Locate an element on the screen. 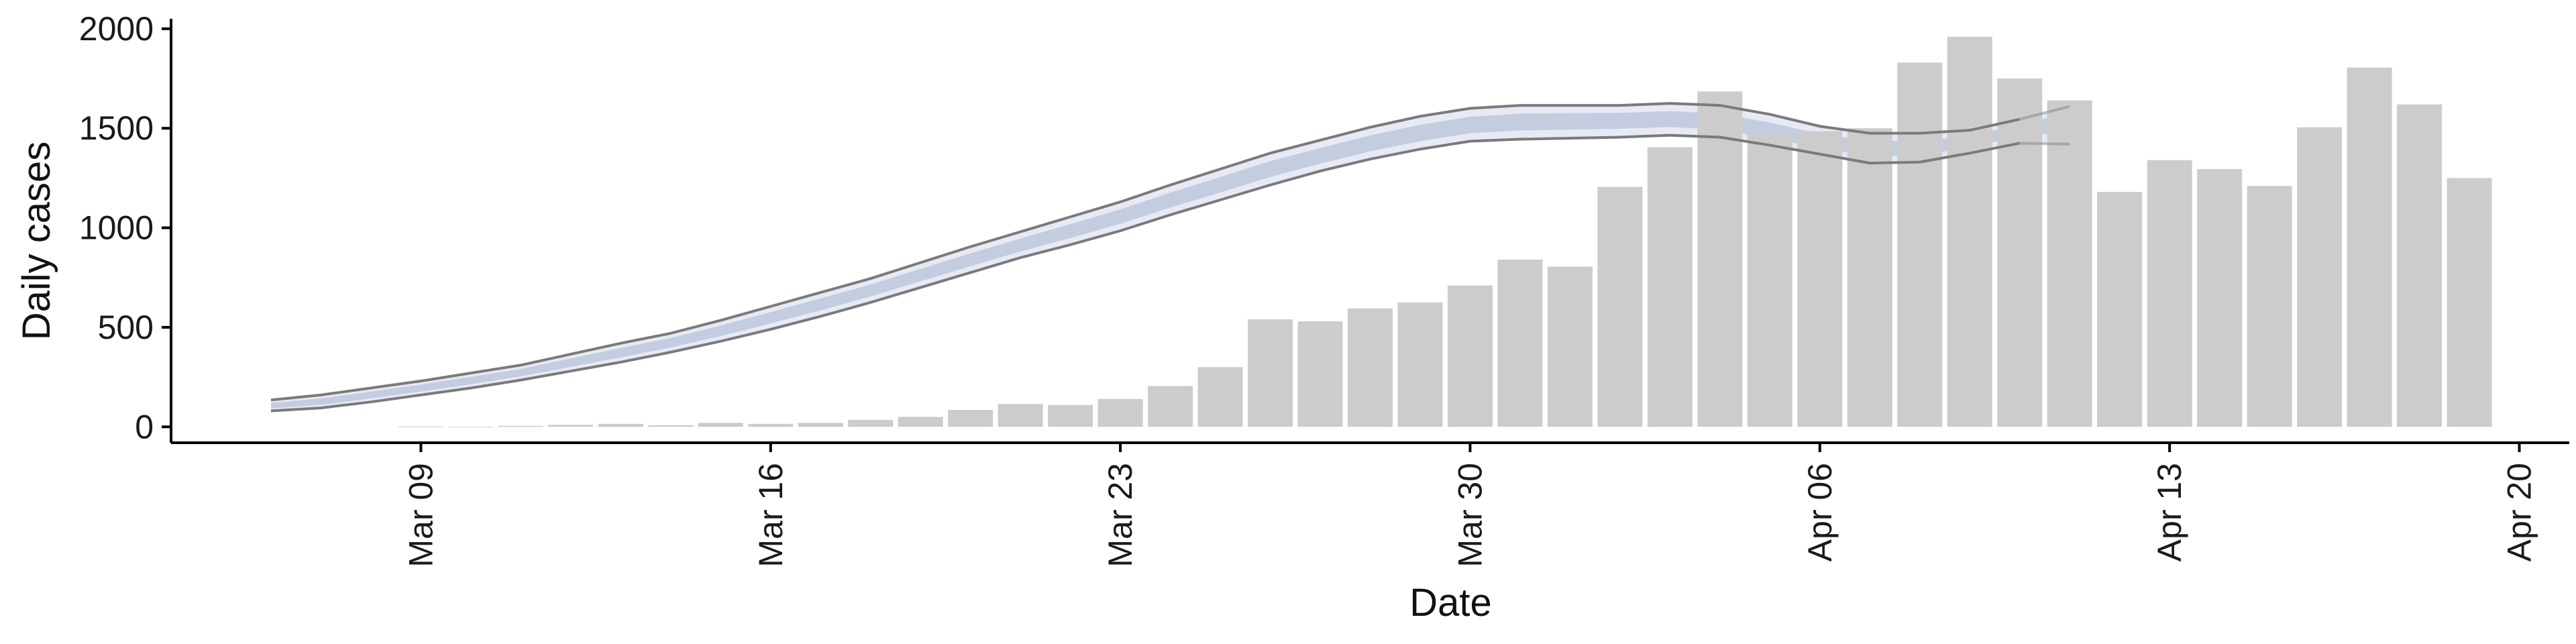 The image size is (2576, 644). y-axis-title: Daily cases is located at coordinates (36, 241).